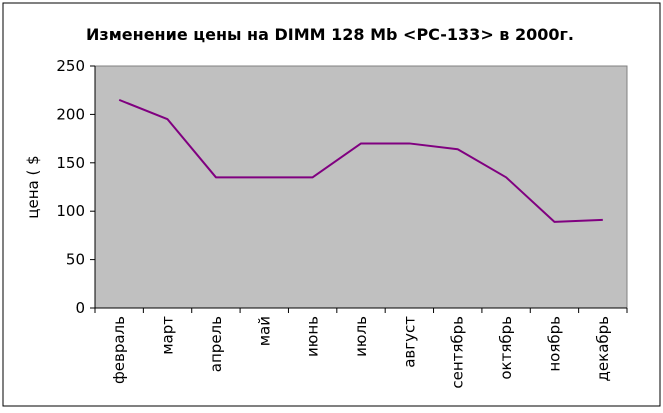  Describe the element at coordinates (216, 344) in the screenshot. I see `x-tick-label: апрель` at that location.